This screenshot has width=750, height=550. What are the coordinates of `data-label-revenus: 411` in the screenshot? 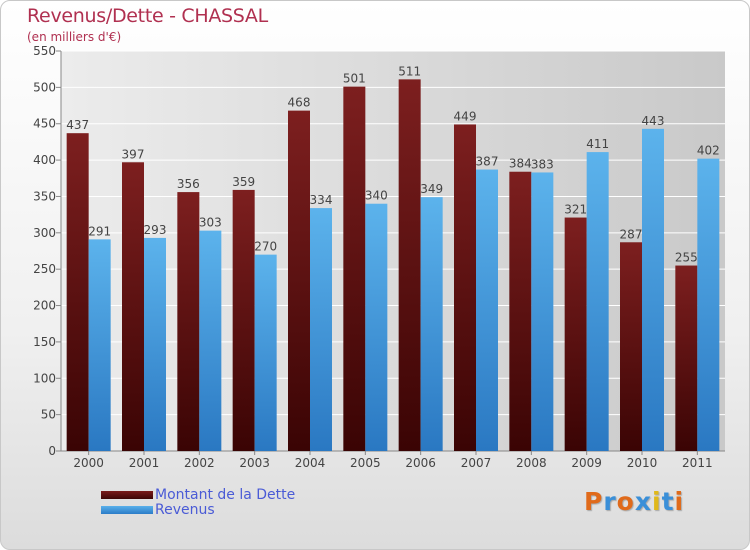 It's located at (597, 144).